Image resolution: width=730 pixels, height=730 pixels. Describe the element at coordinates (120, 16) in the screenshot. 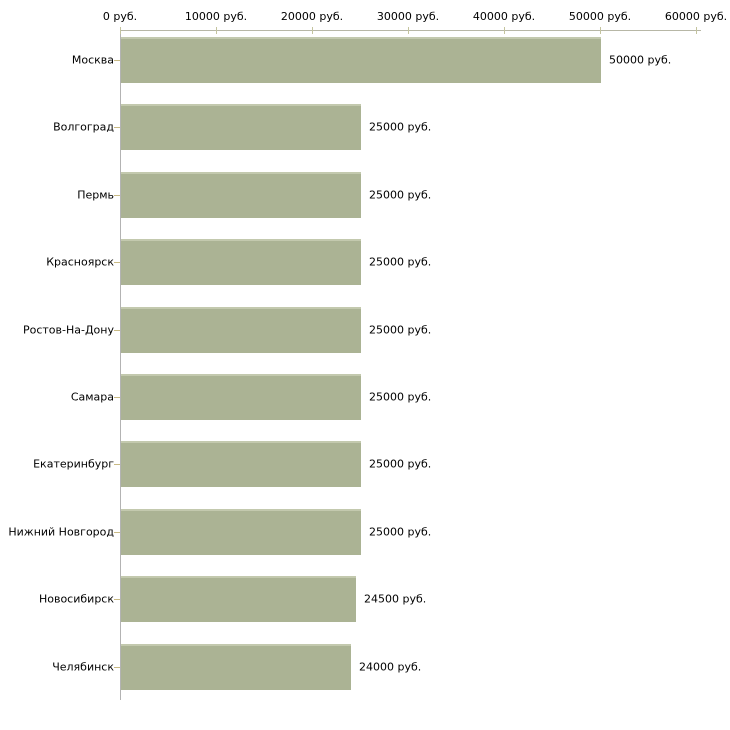

I see `x-axis-tick-label: 0 руб.` at that location.